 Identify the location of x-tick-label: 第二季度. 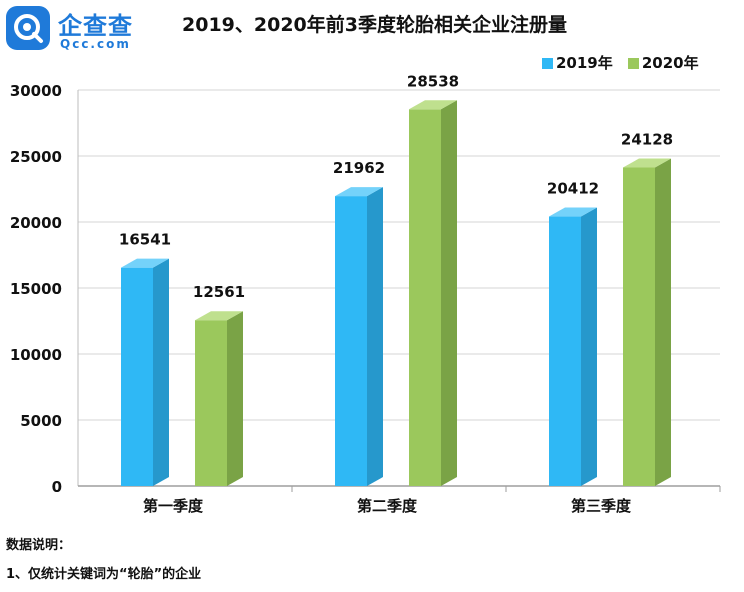
(387, 506).